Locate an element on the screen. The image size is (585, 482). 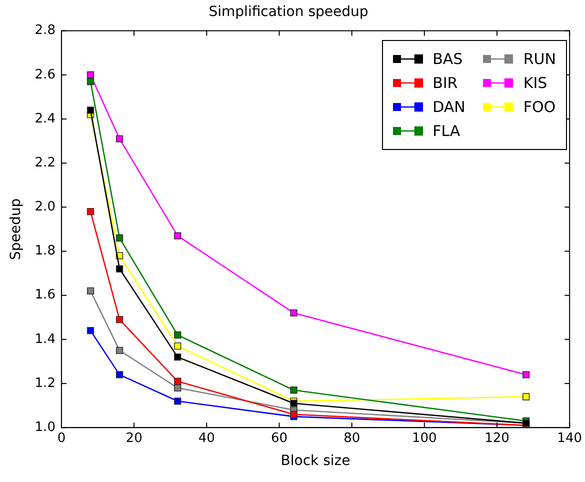
x-tick-label: 140 is located at coordinates (569, 438).